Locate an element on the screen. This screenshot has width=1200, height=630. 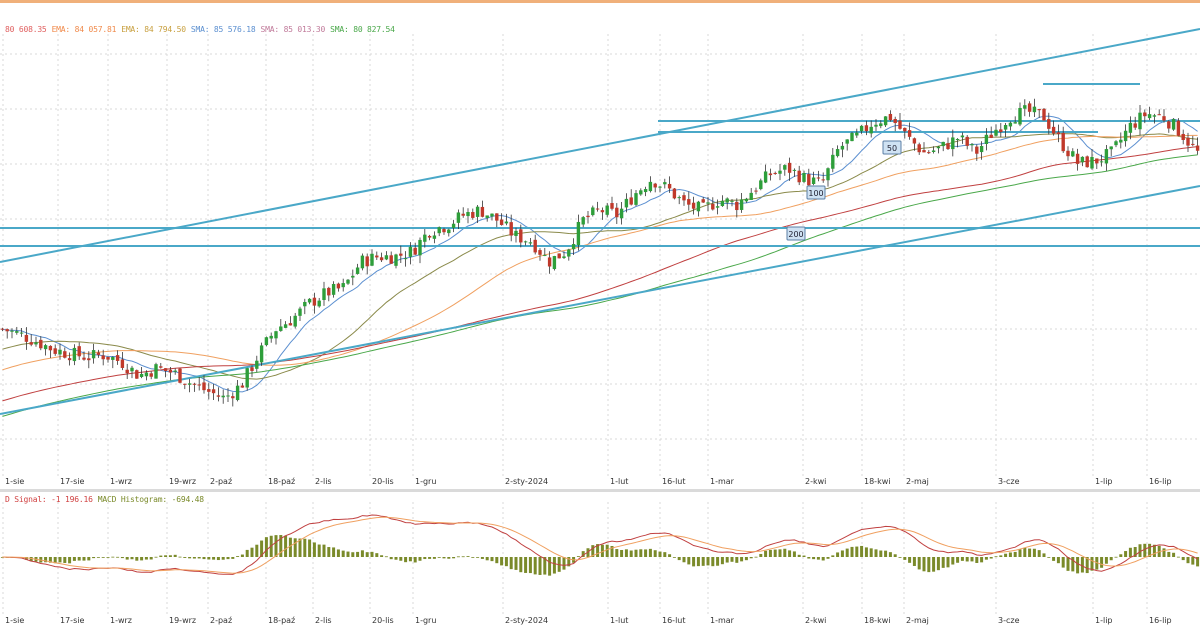
macd-signal-line is located at coordinates (600, 545).